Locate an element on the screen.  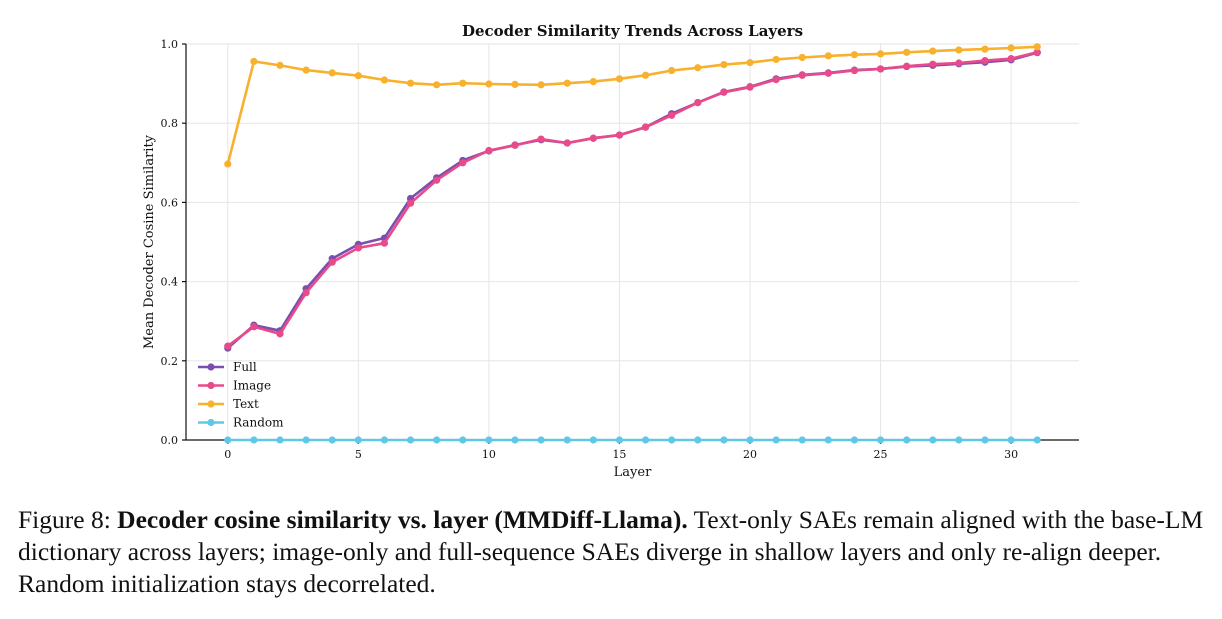
y-tick-label: 0.2 is located at coordinates (170, 361).